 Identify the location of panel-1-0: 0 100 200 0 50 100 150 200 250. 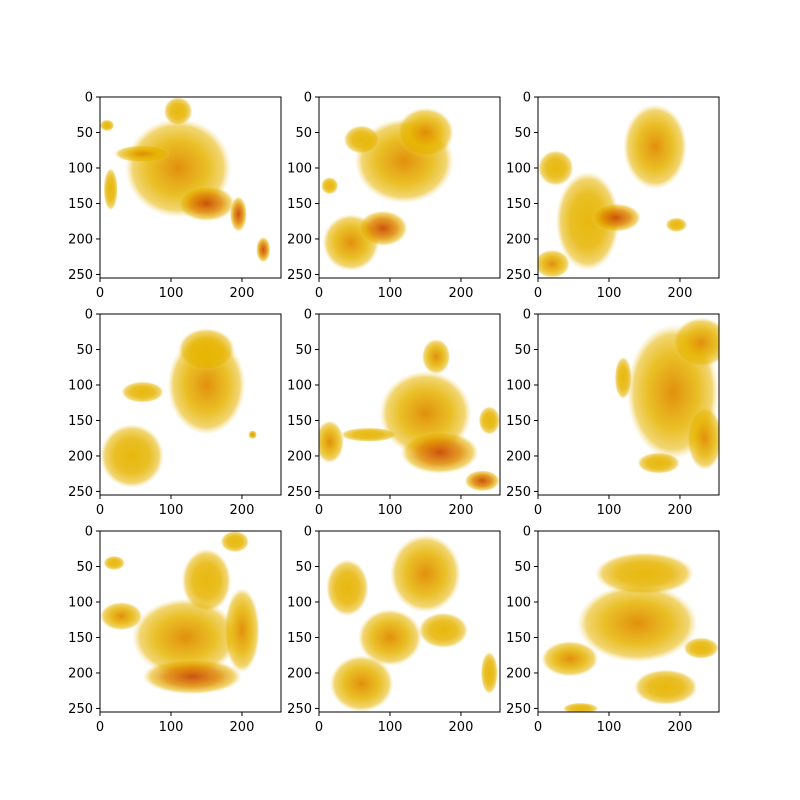
(175, 413).